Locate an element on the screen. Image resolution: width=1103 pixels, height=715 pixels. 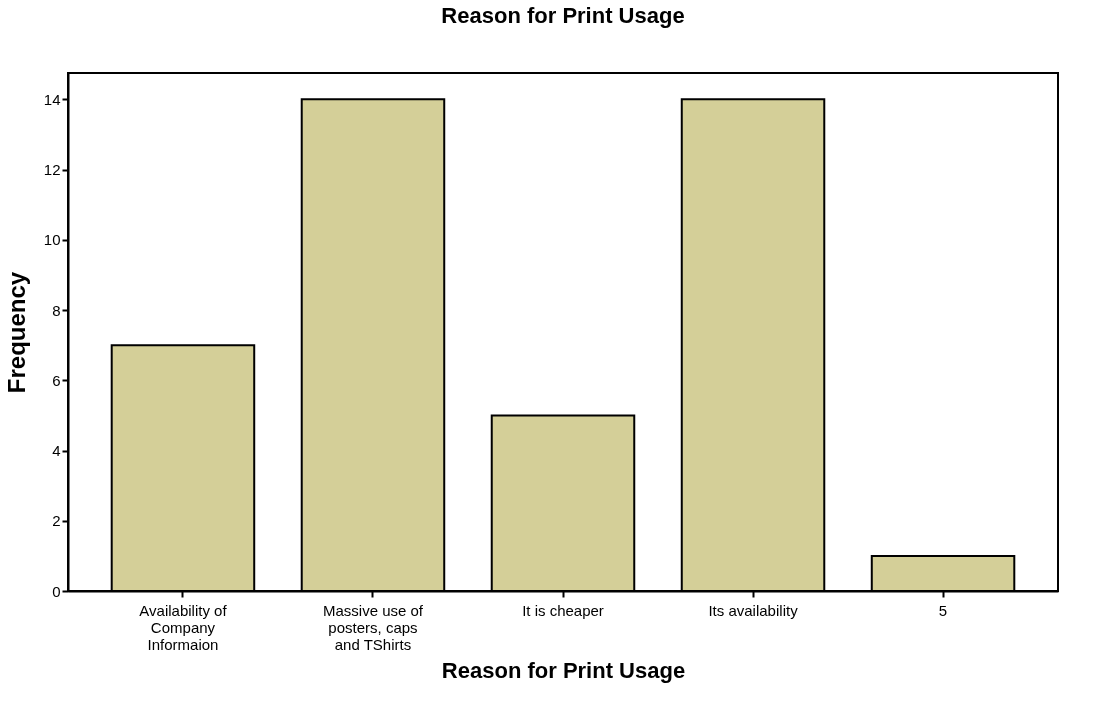
x-tick-label: Massive use of posters, caps and TShirts is located at coordinates (373, 627).